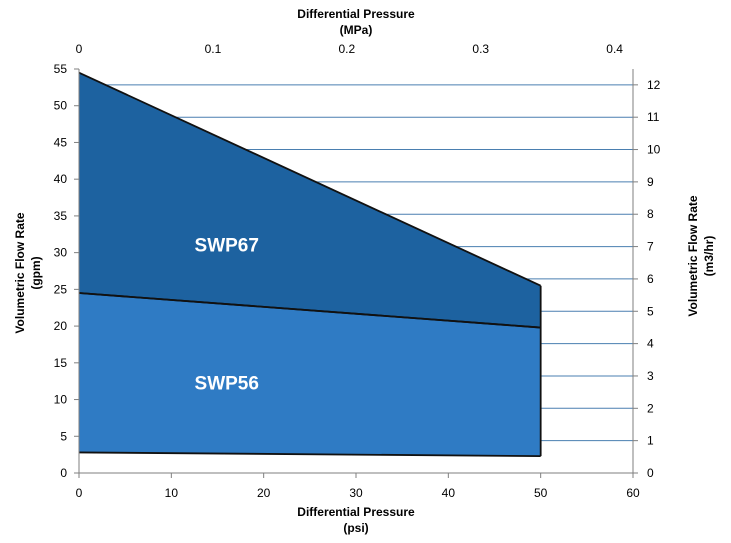  Describe the element at coordinates (541, 493) in the screenshot. I see `x-bottom-tick-label: 50` at that location.